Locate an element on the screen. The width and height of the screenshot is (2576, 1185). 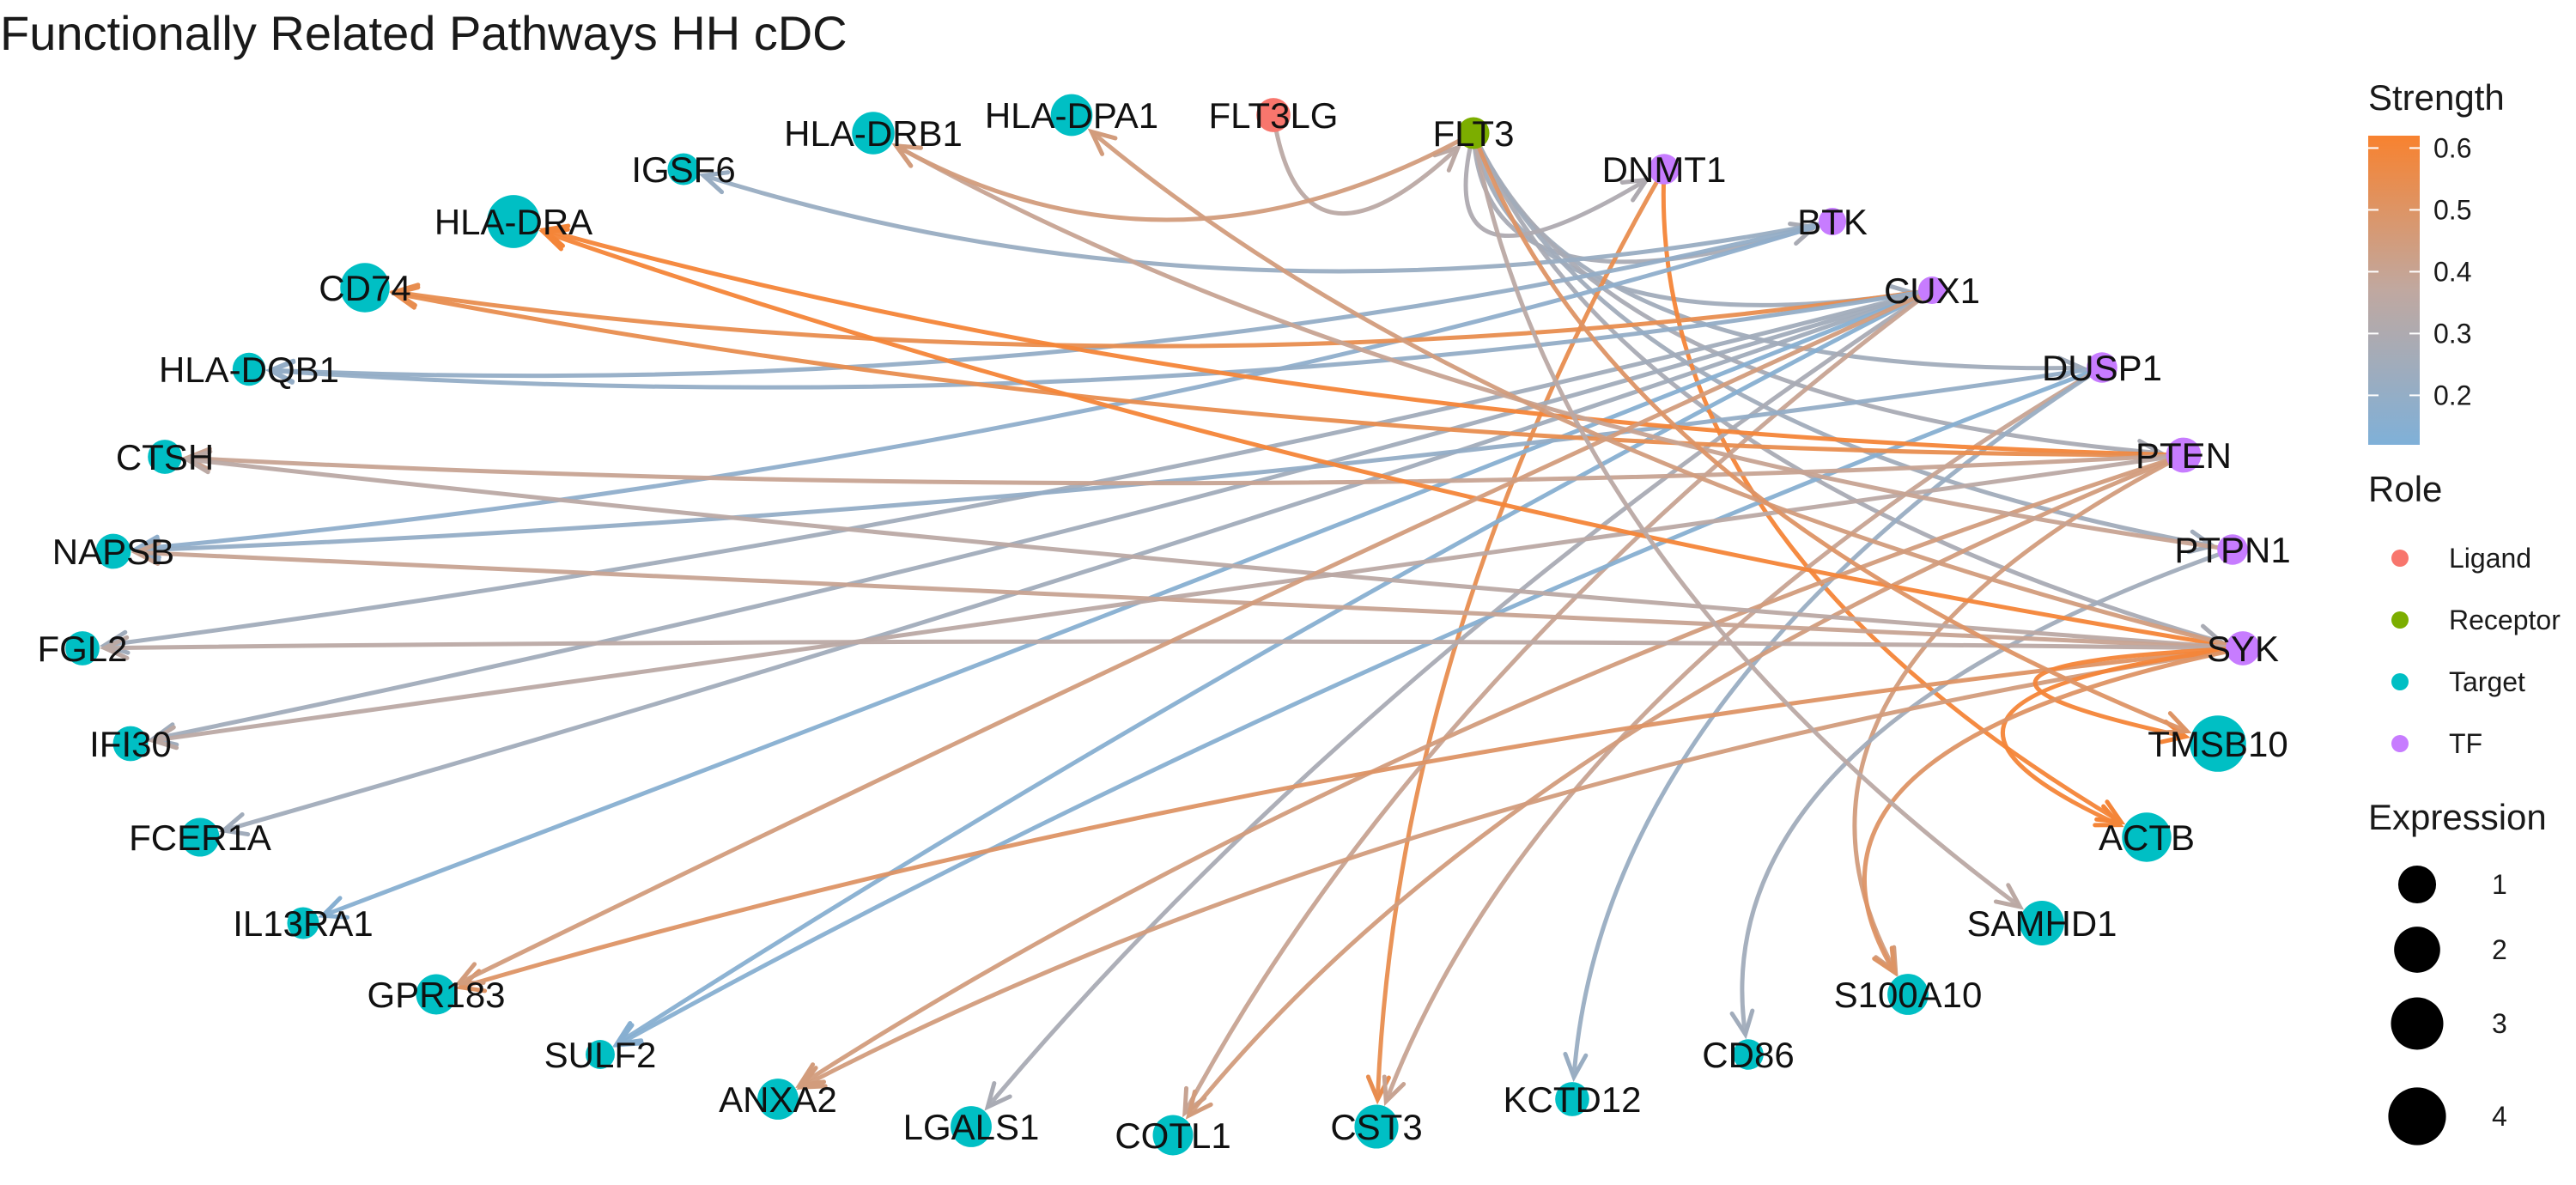
node-fcer1a is located at coordinates (200, 837).